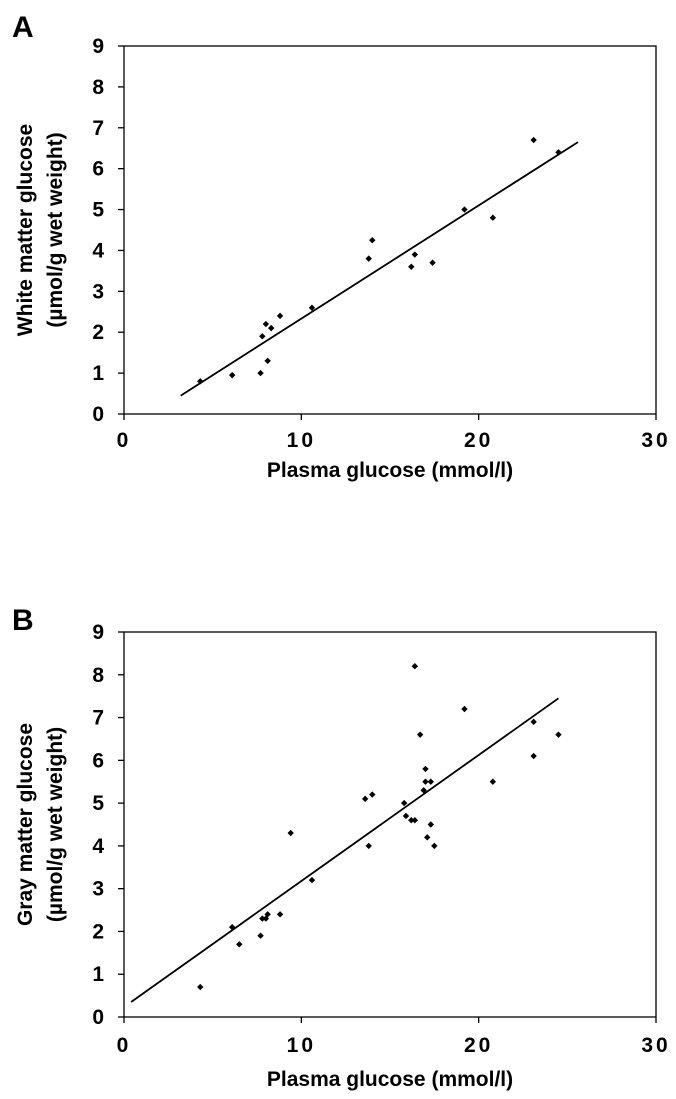  What do you see at coordinates (25, 230) in the screenshot?
I see `y-axis-title: White matter glucose` at bounding box center [25, 230].